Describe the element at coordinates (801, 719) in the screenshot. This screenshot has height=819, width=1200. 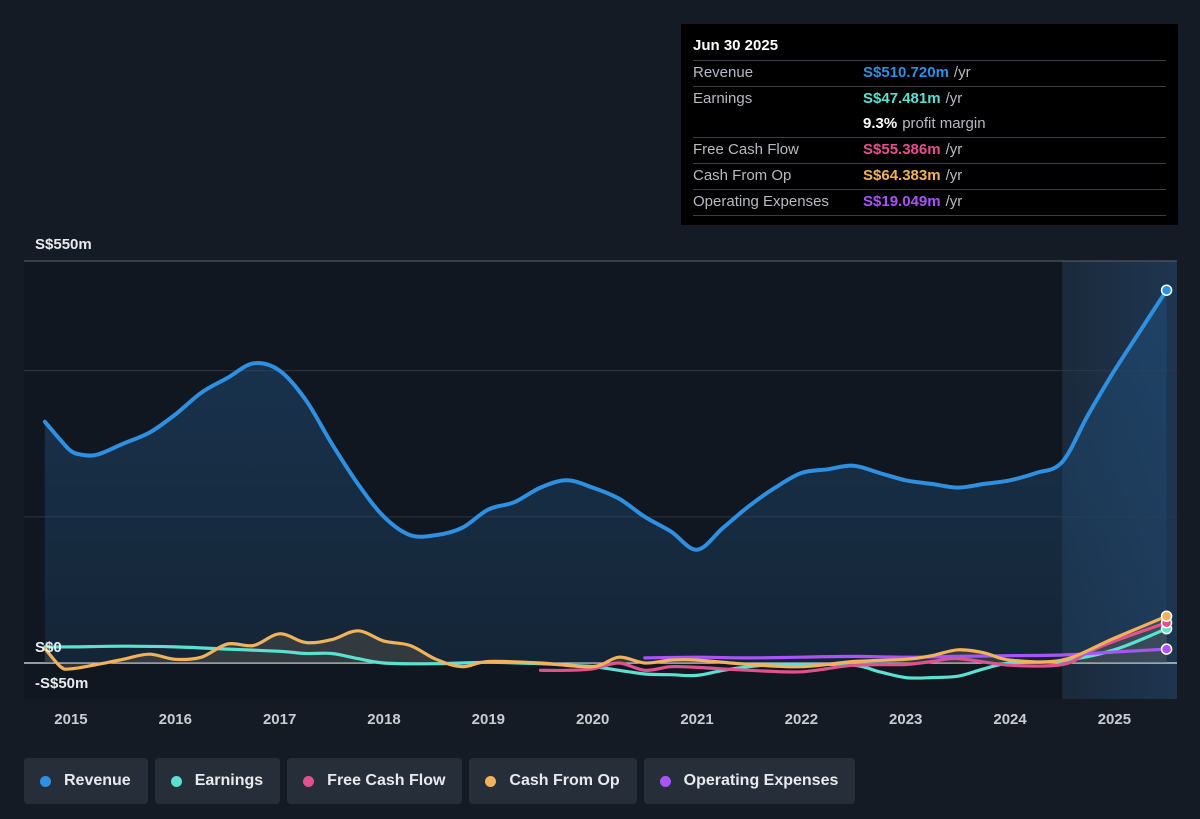
I see `x-tick-label: 2022` at that location.